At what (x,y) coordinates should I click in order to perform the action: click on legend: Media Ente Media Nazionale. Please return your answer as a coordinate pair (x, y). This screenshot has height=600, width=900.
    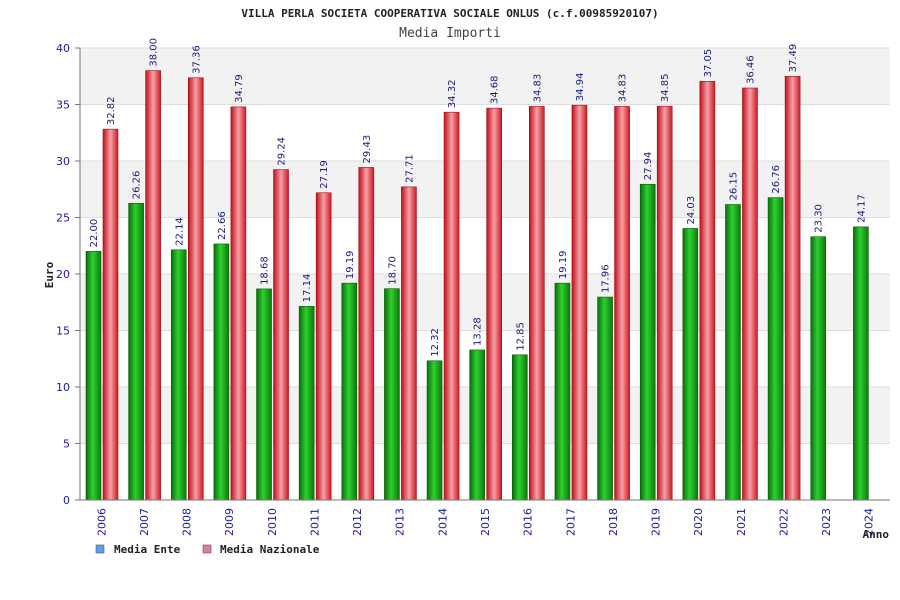
    Looking at the image, I should click on (207, 549).